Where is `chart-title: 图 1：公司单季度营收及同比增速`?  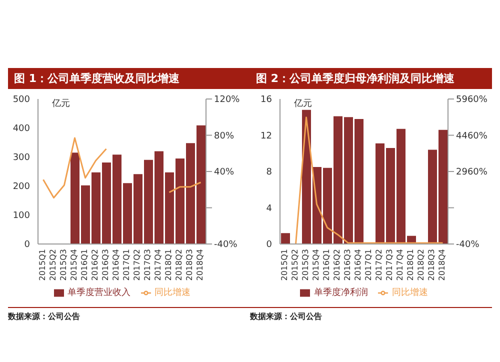 chart-title: 图 1：公司单季度营收及同比增速 is located at coordinates (129, 78).